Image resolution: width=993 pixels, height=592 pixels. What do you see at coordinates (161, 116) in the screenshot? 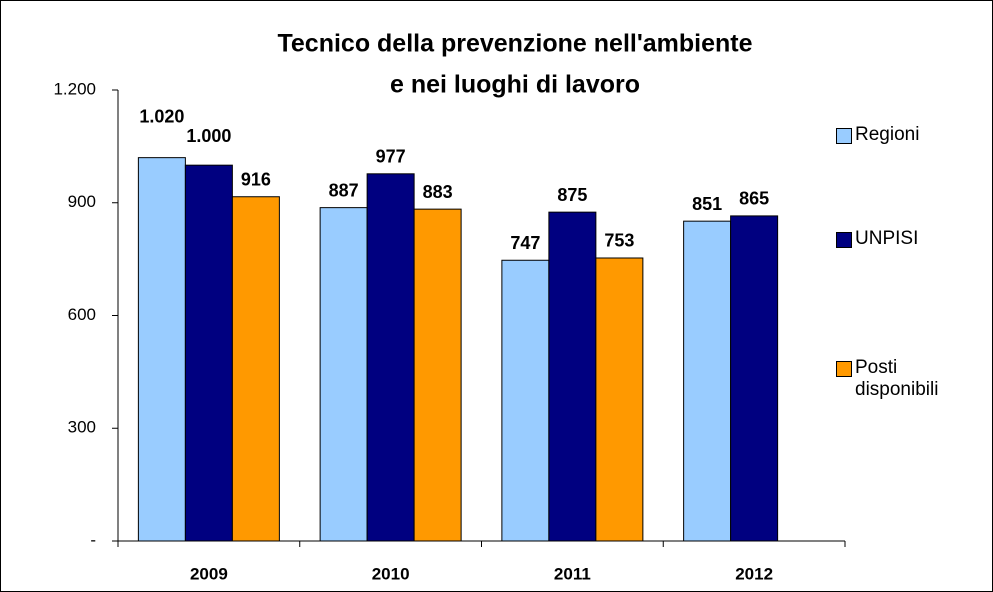
I see `data-label: 1.020` at bounding box center [161, 116].